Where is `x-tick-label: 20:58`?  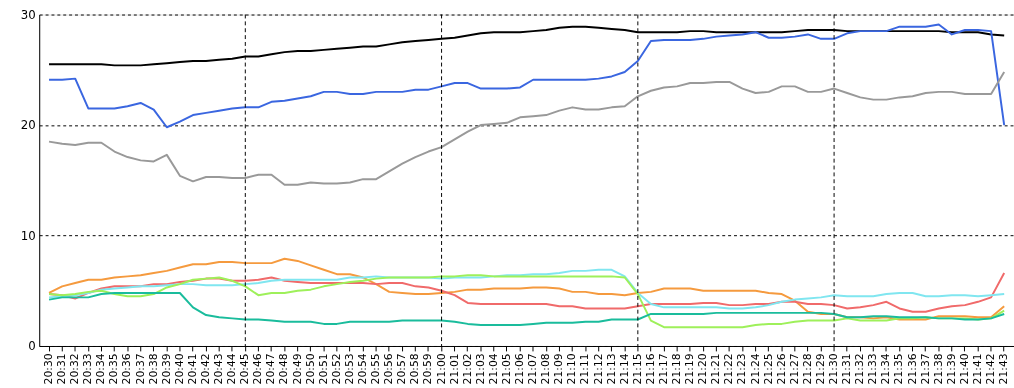 x-tick-label: 20:58 is located at coordinates (415, 369).